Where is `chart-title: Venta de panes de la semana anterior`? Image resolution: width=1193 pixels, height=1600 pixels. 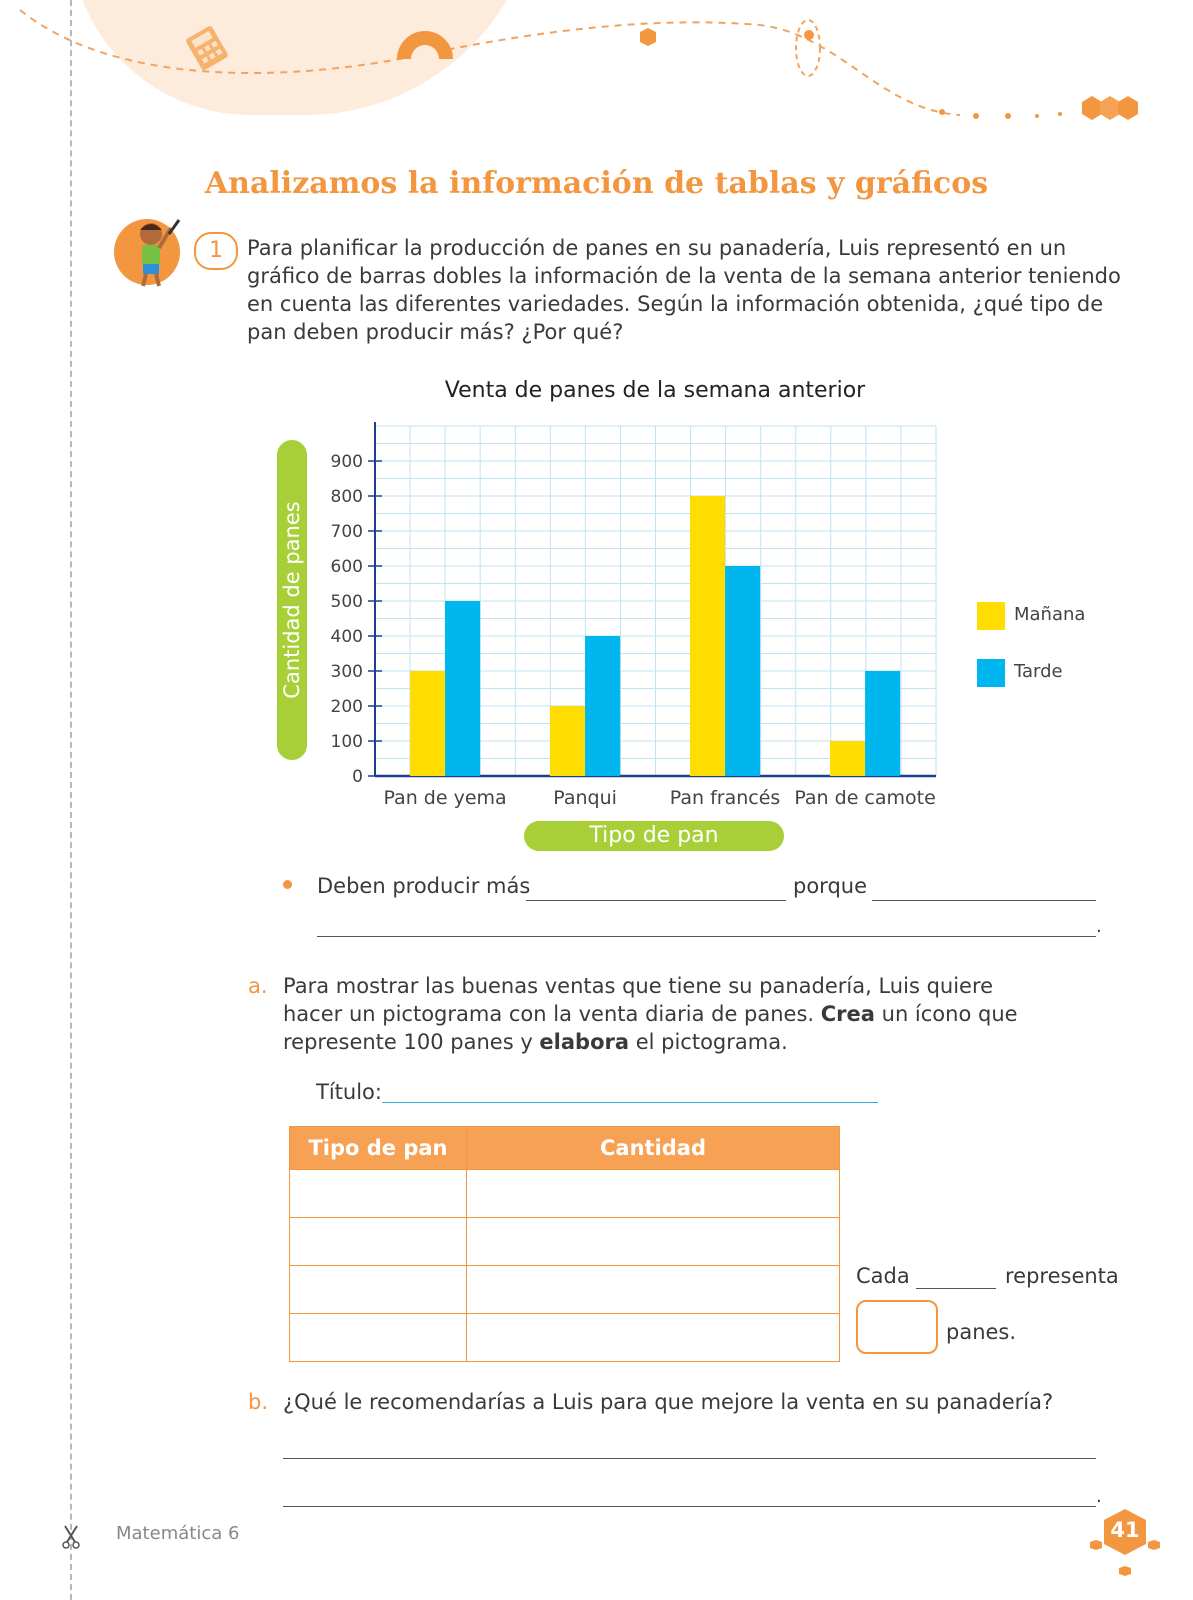 chart-title: Venta de panes de la semana anterior is located at coordinates (655, 390).